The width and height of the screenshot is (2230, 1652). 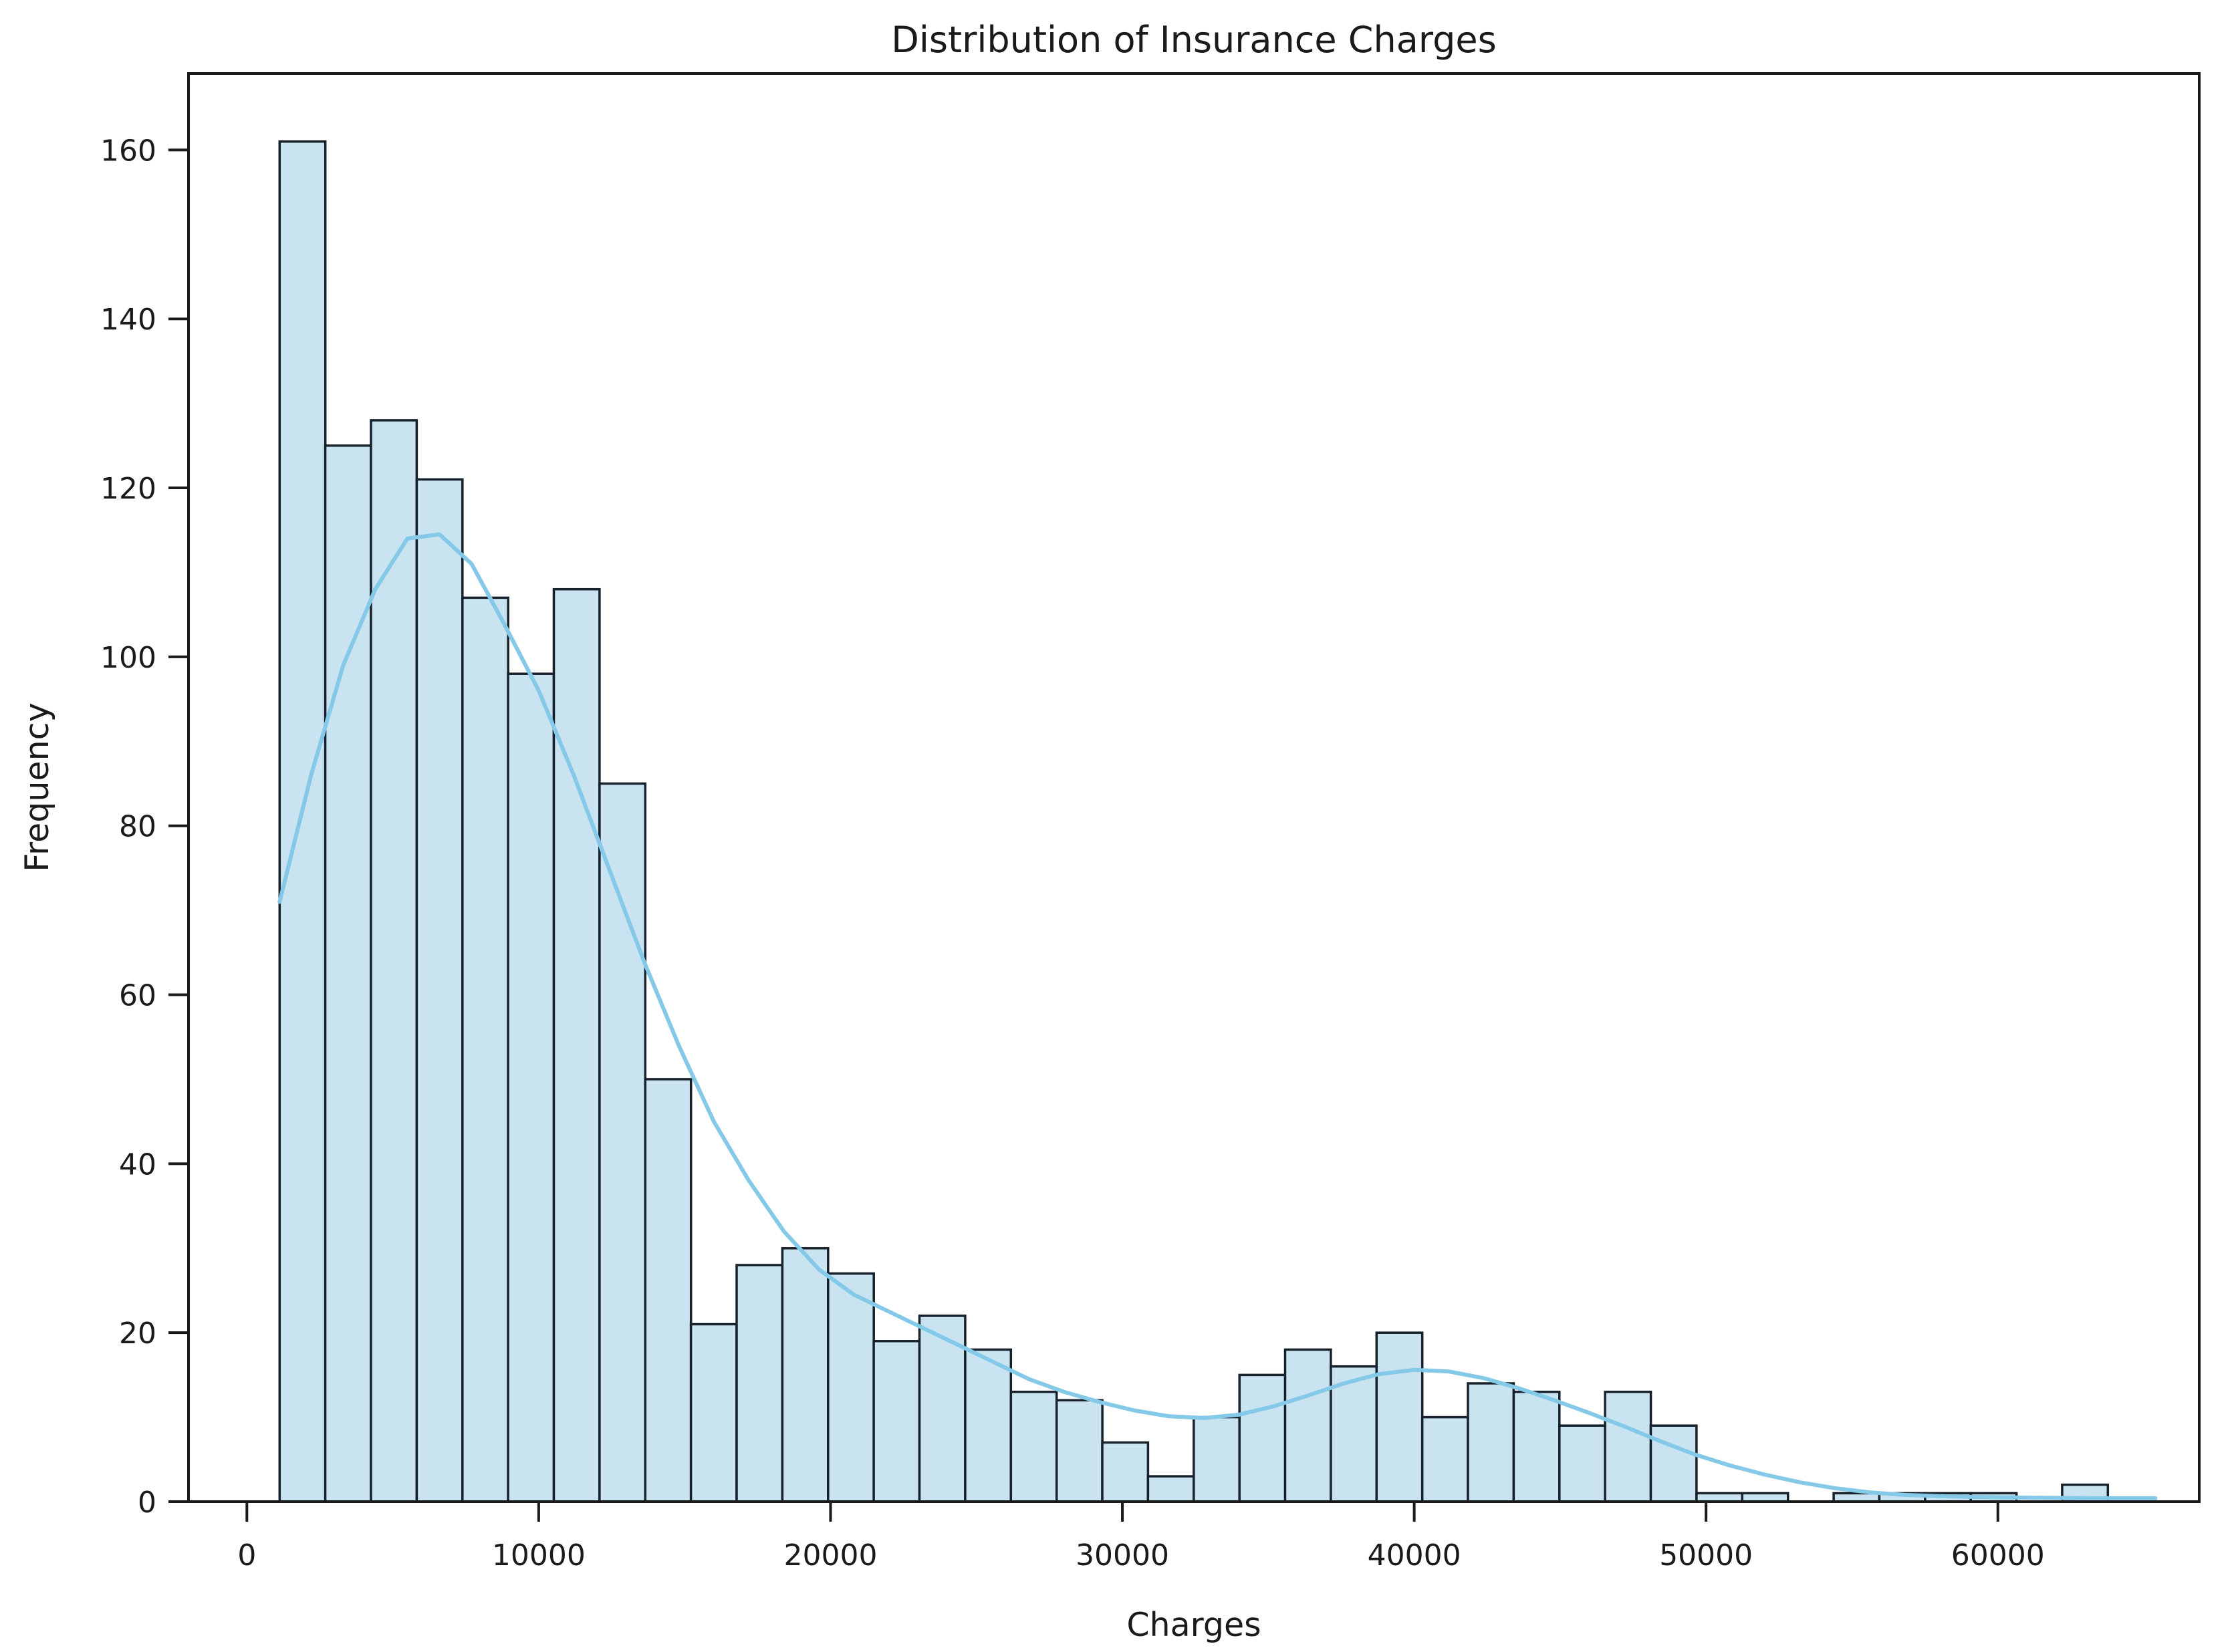 I want to click on x-tick-label: 30000, so click(x=1122, y=1555).